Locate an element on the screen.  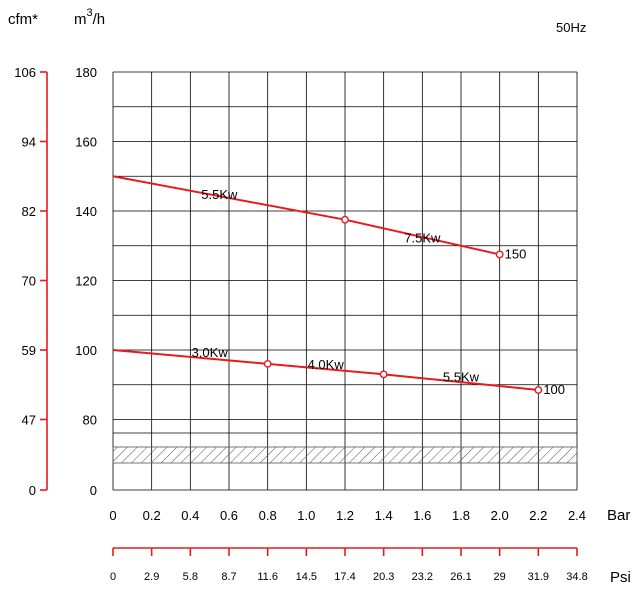
psi-tick-label-12: 34.8 is located at coordinates (576, 577).